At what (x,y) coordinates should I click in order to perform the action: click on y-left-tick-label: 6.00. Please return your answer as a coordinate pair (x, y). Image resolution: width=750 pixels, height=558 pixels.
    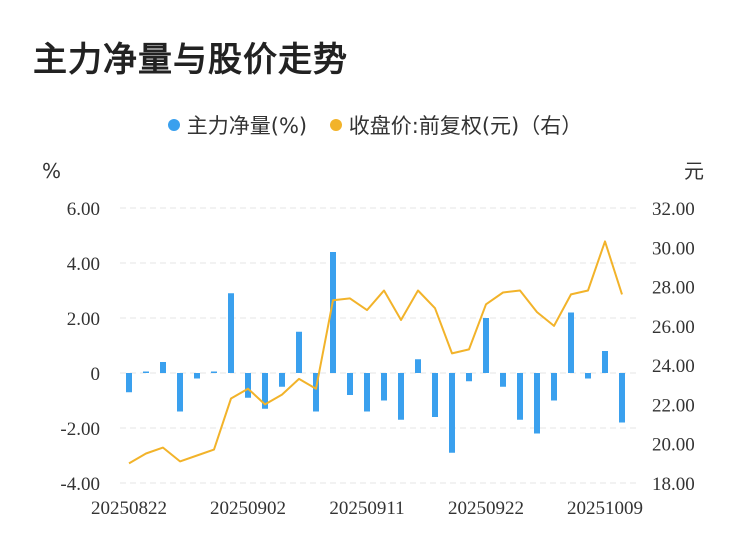
    Looking at the image, I should click on (83, 209).